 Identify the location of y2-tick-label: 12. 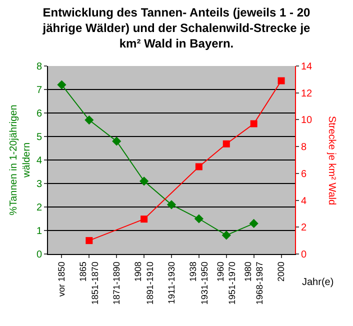
(307, 94).